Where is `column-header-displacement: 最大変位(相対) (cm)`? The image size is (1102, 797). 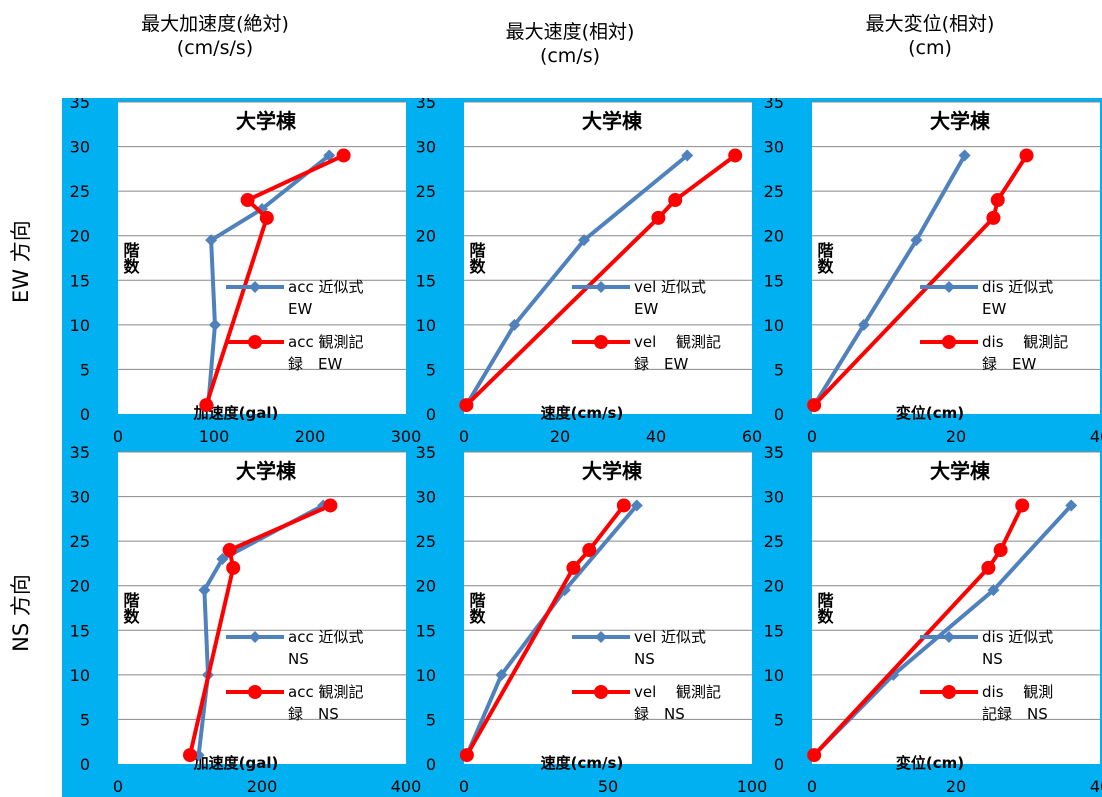
column-header-displacement: 最大変位(相対) (cm) is located at coordinates (930, 36).